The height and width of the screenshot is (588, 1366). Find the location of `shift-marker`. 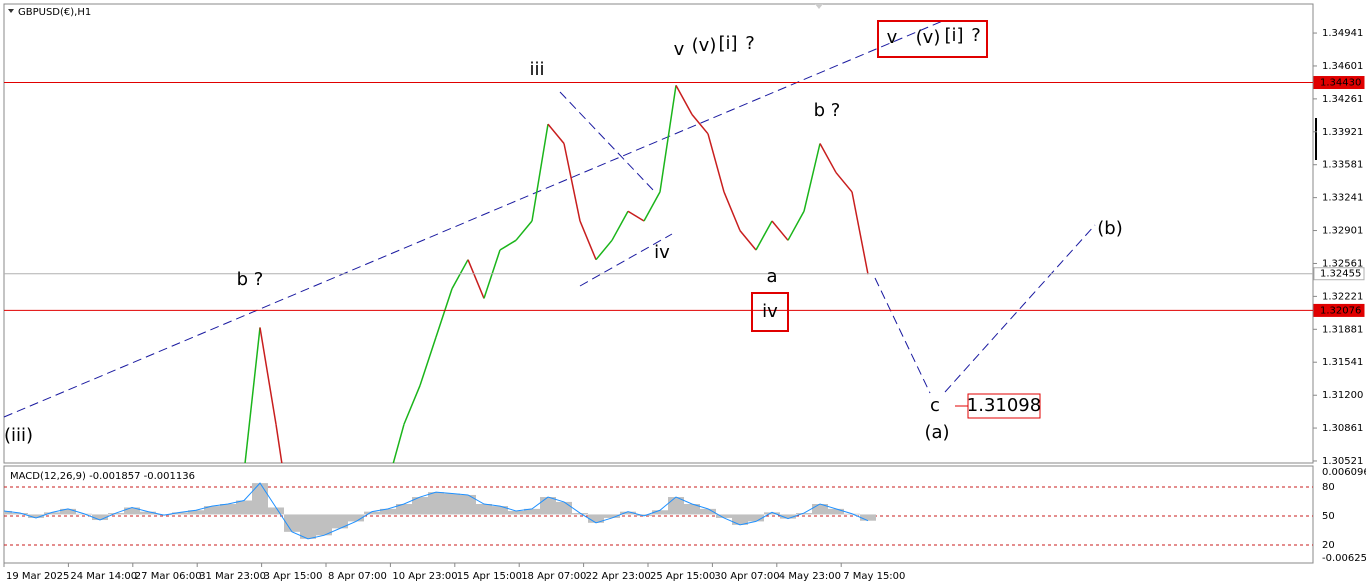

shift-marker is located at coordinates (819, 6).